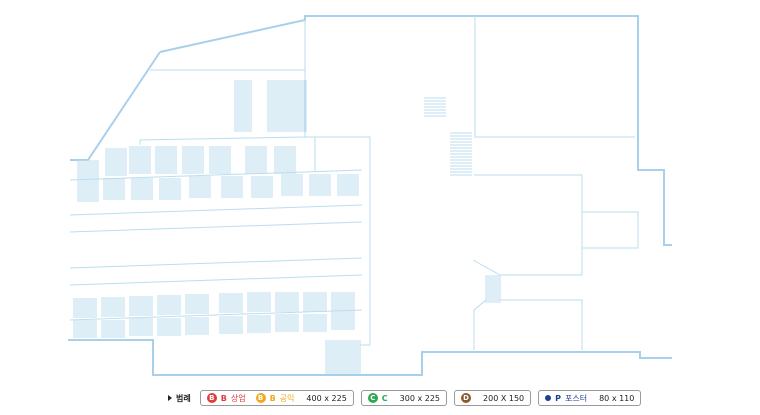 The width and height of the screenshot is (760, 415). Describe the element at coordinates (260, 398) in the screenshot. I see `badge-b2-icon: B` at that location.